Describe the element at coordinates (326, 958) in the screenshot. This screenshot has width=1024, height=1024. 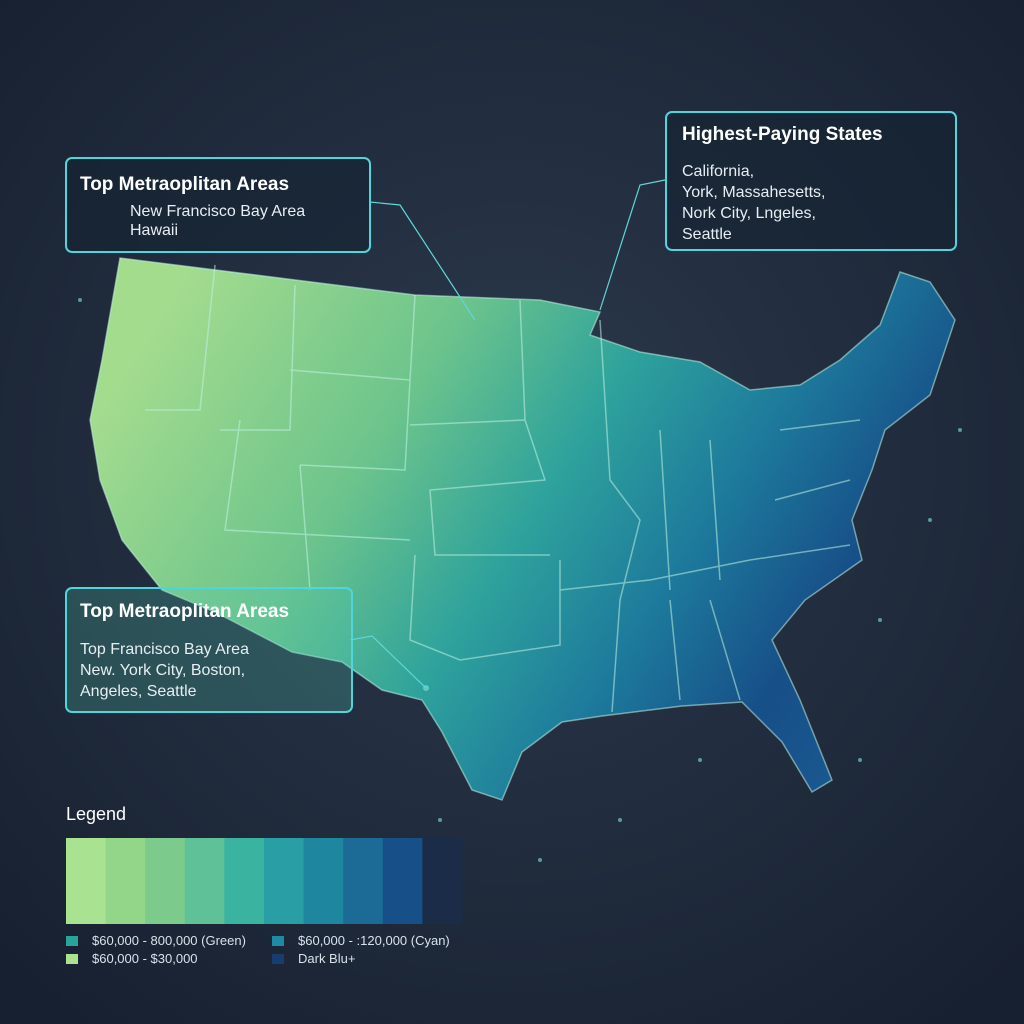
I see `legend-label: Dark Blu+` at that location.